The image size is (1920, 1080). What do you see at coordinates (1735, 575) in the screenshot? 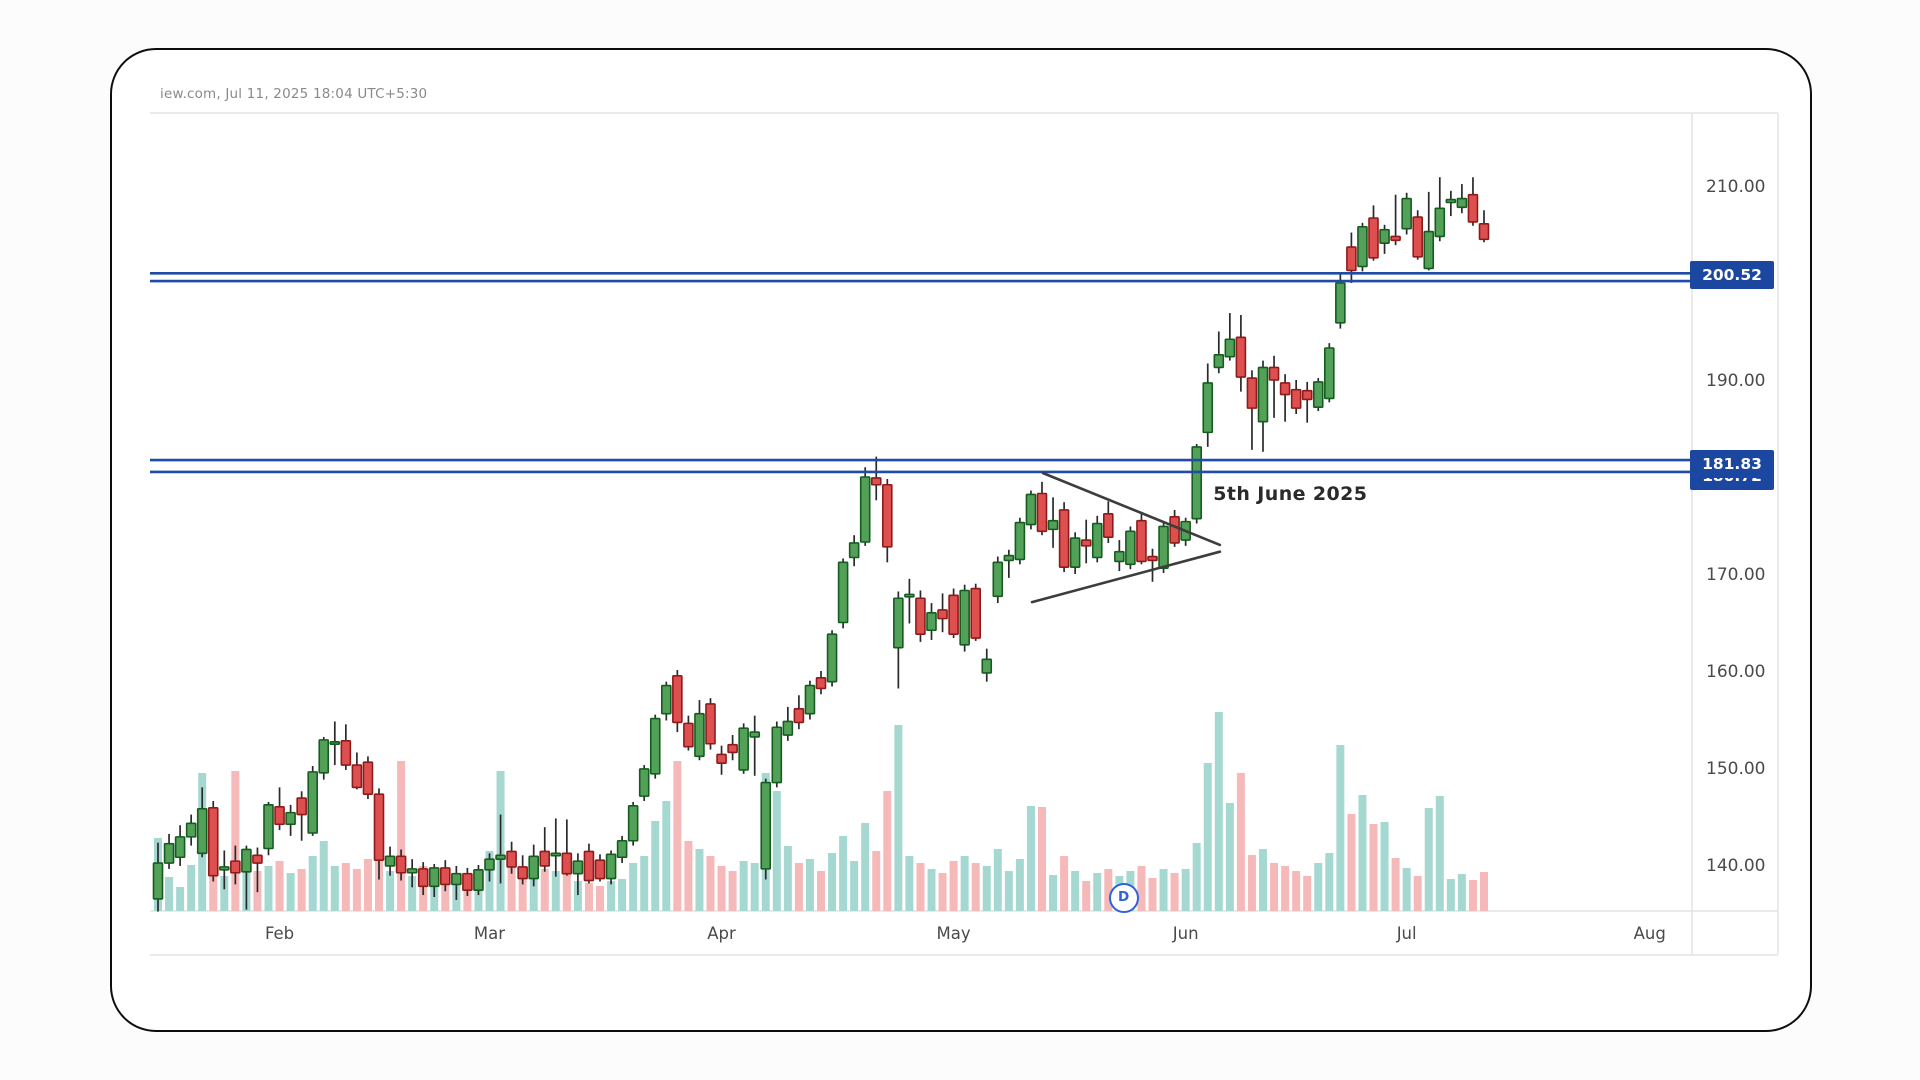
I see `price-tick-label: 170.00` at bounding box center [1735, 575].